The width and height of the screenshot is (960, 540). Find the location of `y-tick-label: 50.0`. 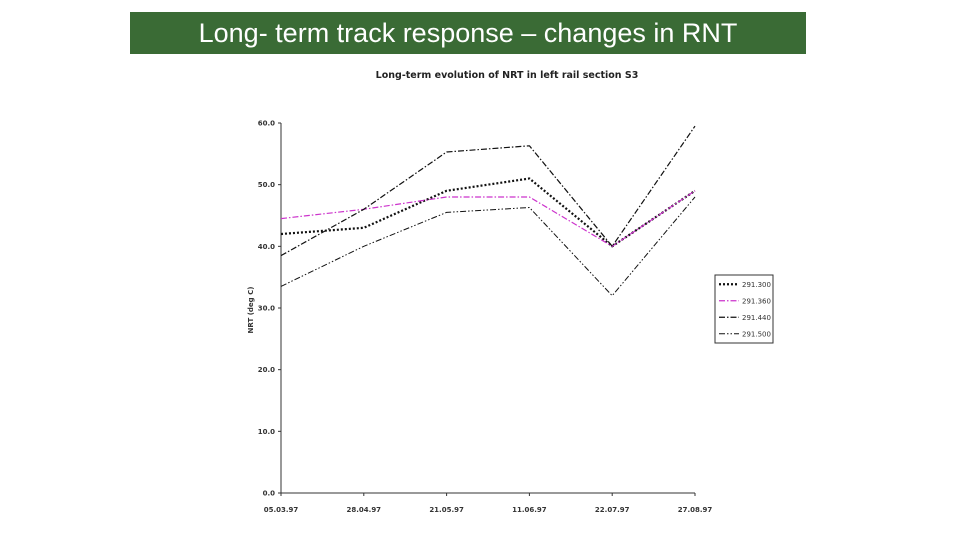

y-tick-label: 50.0 is located at coordinates (266, 185).